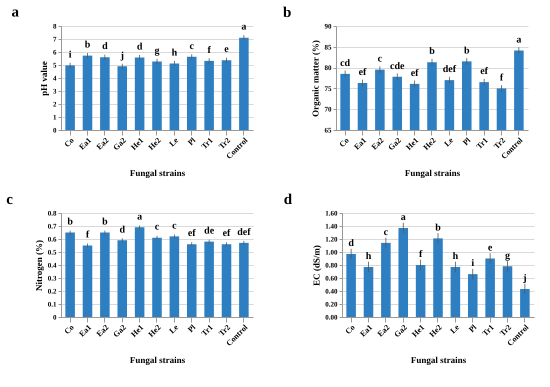  Describe the element at coordinates (398, 66) in the screenshot. I see `annotation: cde` at that location.